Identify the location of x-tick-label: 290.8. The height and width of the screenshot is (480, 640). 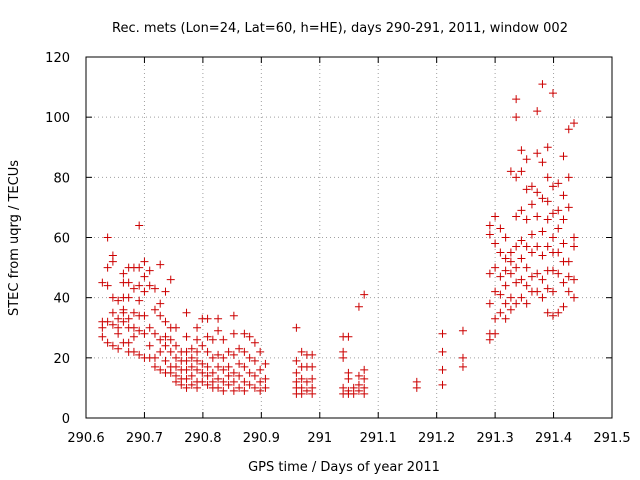
(202, 438).